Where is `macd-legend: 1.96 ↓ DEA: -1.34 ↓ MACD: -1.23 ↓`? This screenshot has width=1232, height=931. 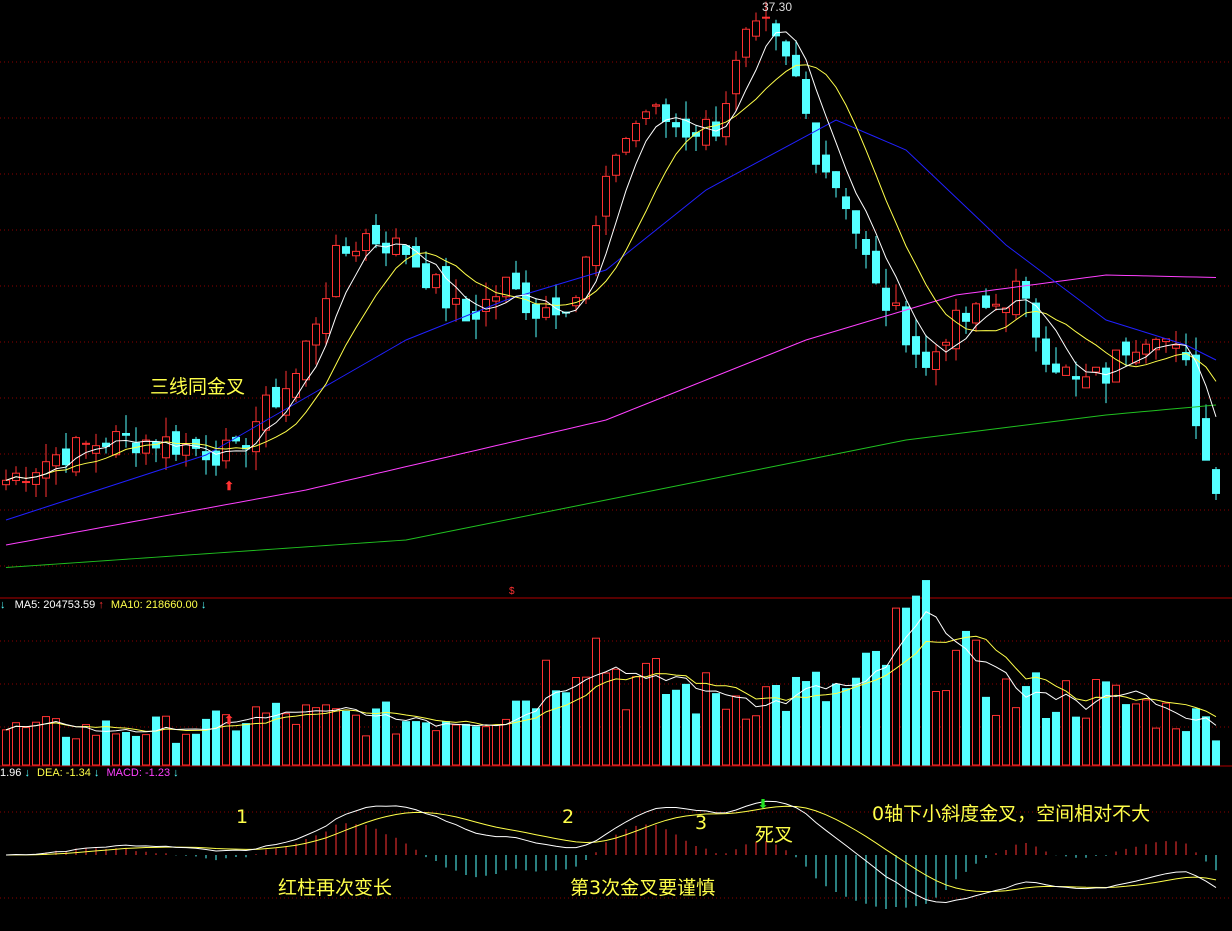
macd-legend: 1.96 ↓ DEA: -1.34 ↓ MACD: -1.23 ↓ is located at coordinates (89, 773).